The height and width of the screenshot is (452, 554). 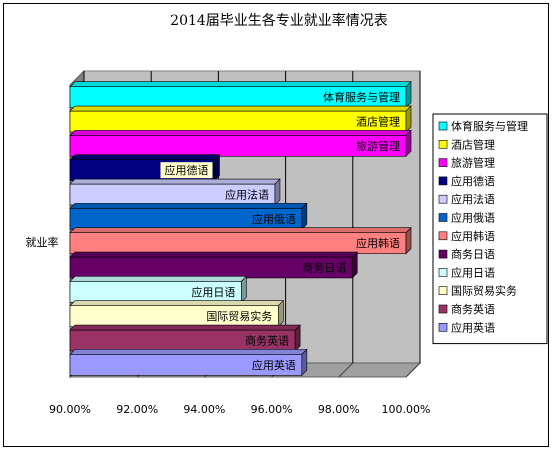 What do you see at coordinates (70, 409) in the screenshot?
I see `x-tick-label: 90.00%` at bounding box center [70, 409].